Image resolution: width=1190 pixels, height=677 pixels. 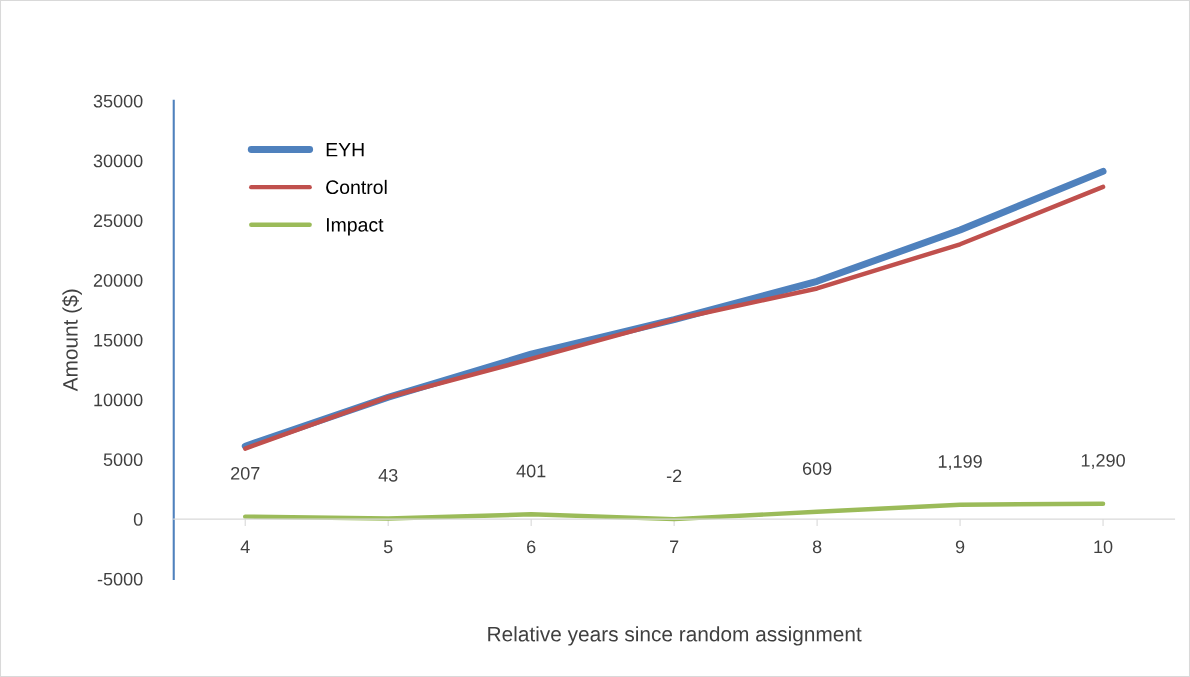 What do you see at coordinates (1103, 461) in the screenshot?
I see `data-label: 1,290` at bounding box center [1103, 461].